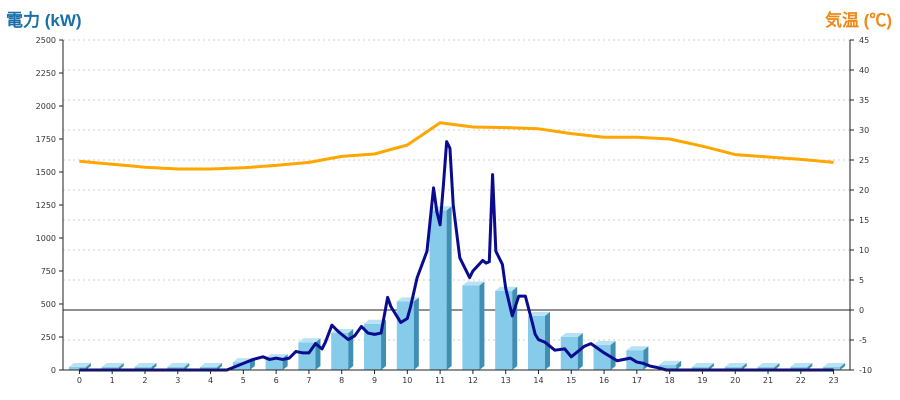 Image resolution: width=900 pixels, height=400 pixels. Describe the element at coordinates (864, 100) in the screenshot. I see `right-tick-label: 35` at that location.